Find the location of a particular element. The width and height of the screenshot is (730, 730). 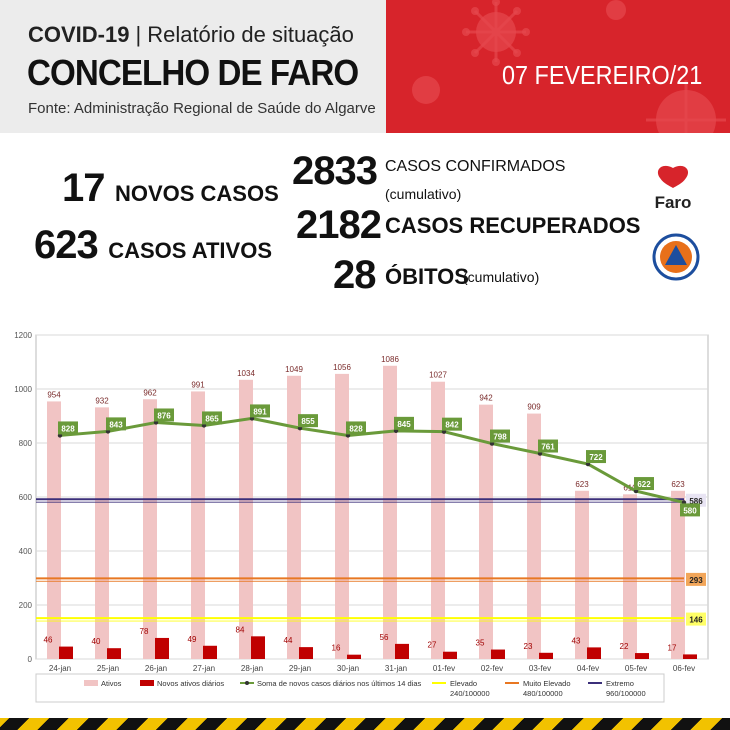

label-soma: 876 is located at coordinates (164, 415).